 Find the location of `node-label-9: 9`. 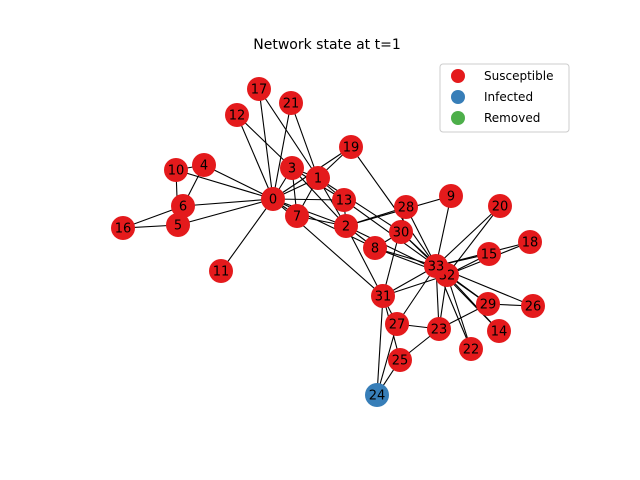

node-label-9: 9 is located at coordinates (451, 197).